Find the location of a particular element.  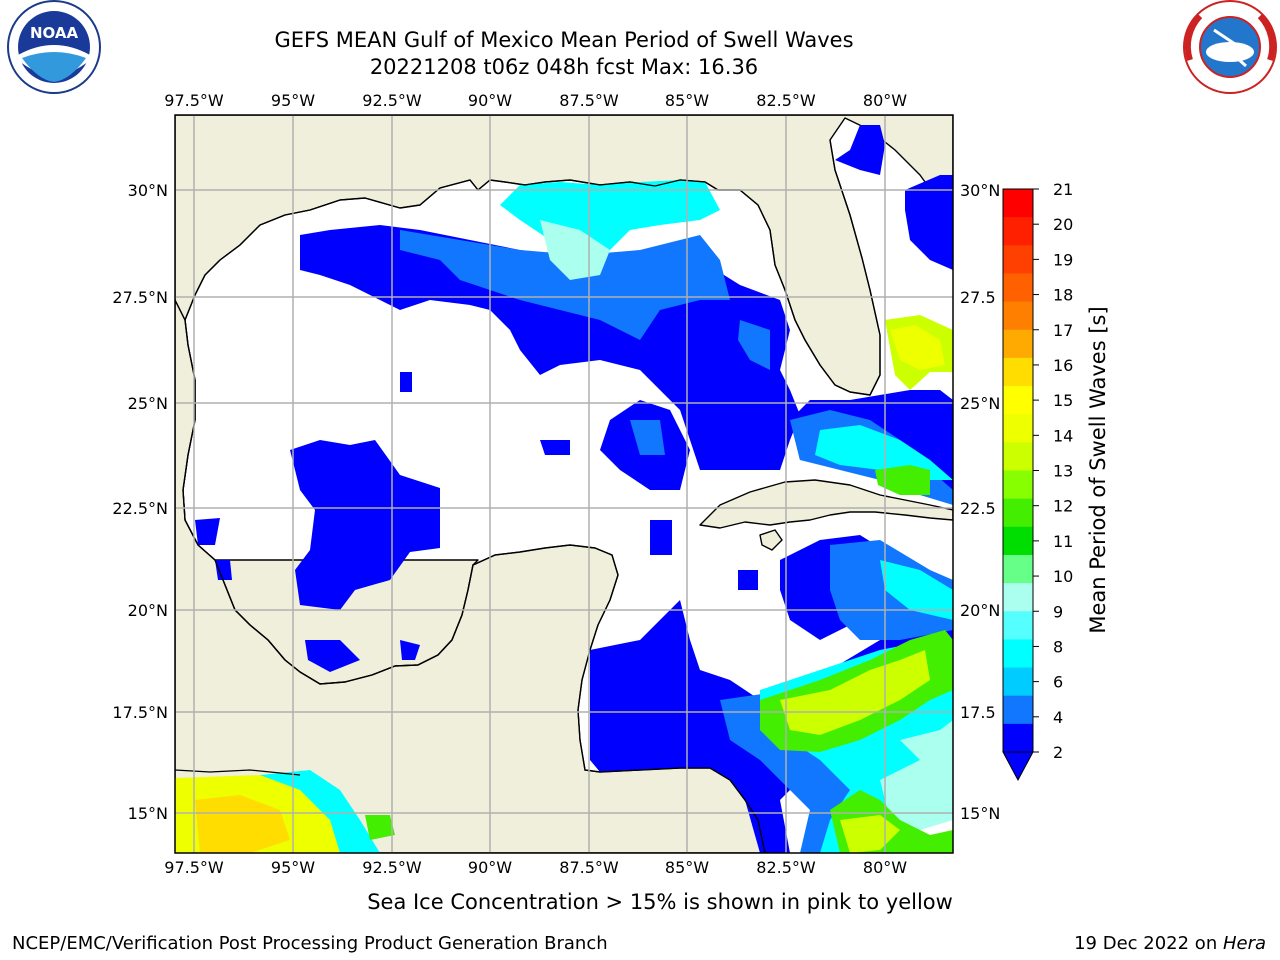

svg-text: NOAA is located at coordinates (54, 33).